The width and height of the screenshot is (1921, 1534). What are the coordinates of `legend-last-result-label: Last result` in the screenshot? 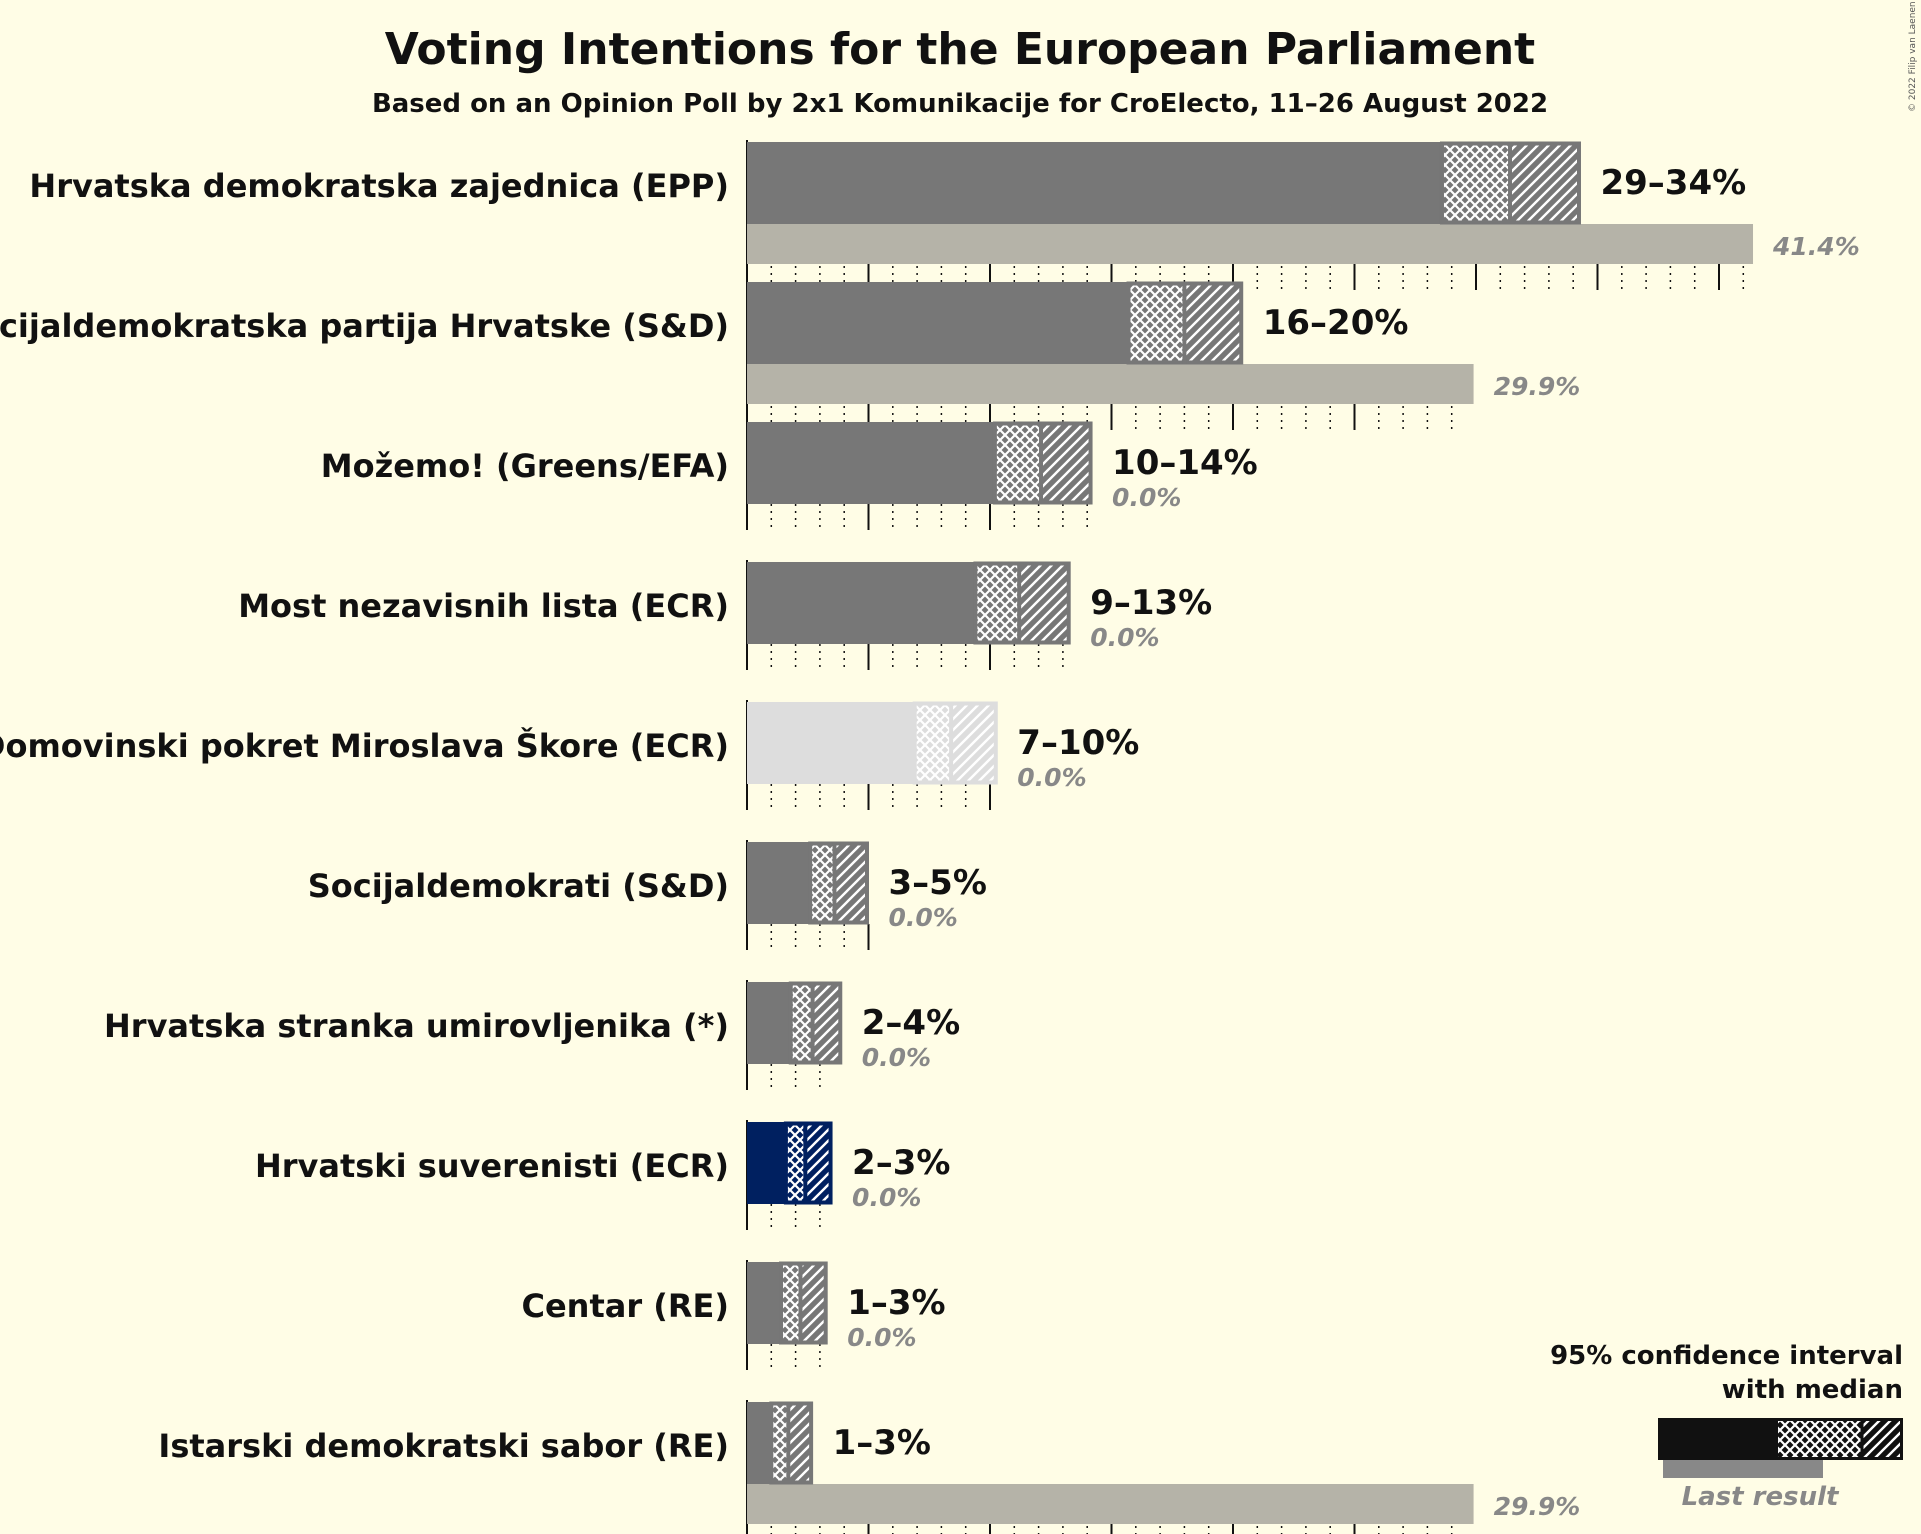 It's located at (1761, 1497).